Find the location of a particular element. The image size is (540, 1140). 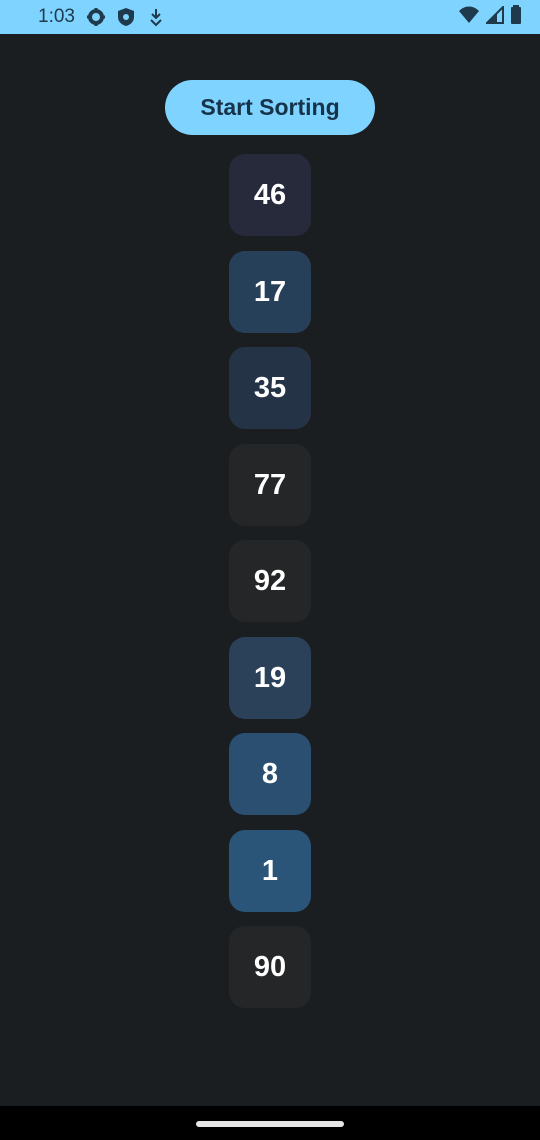

tile-value: 35 is located at coordinates (270, 387).